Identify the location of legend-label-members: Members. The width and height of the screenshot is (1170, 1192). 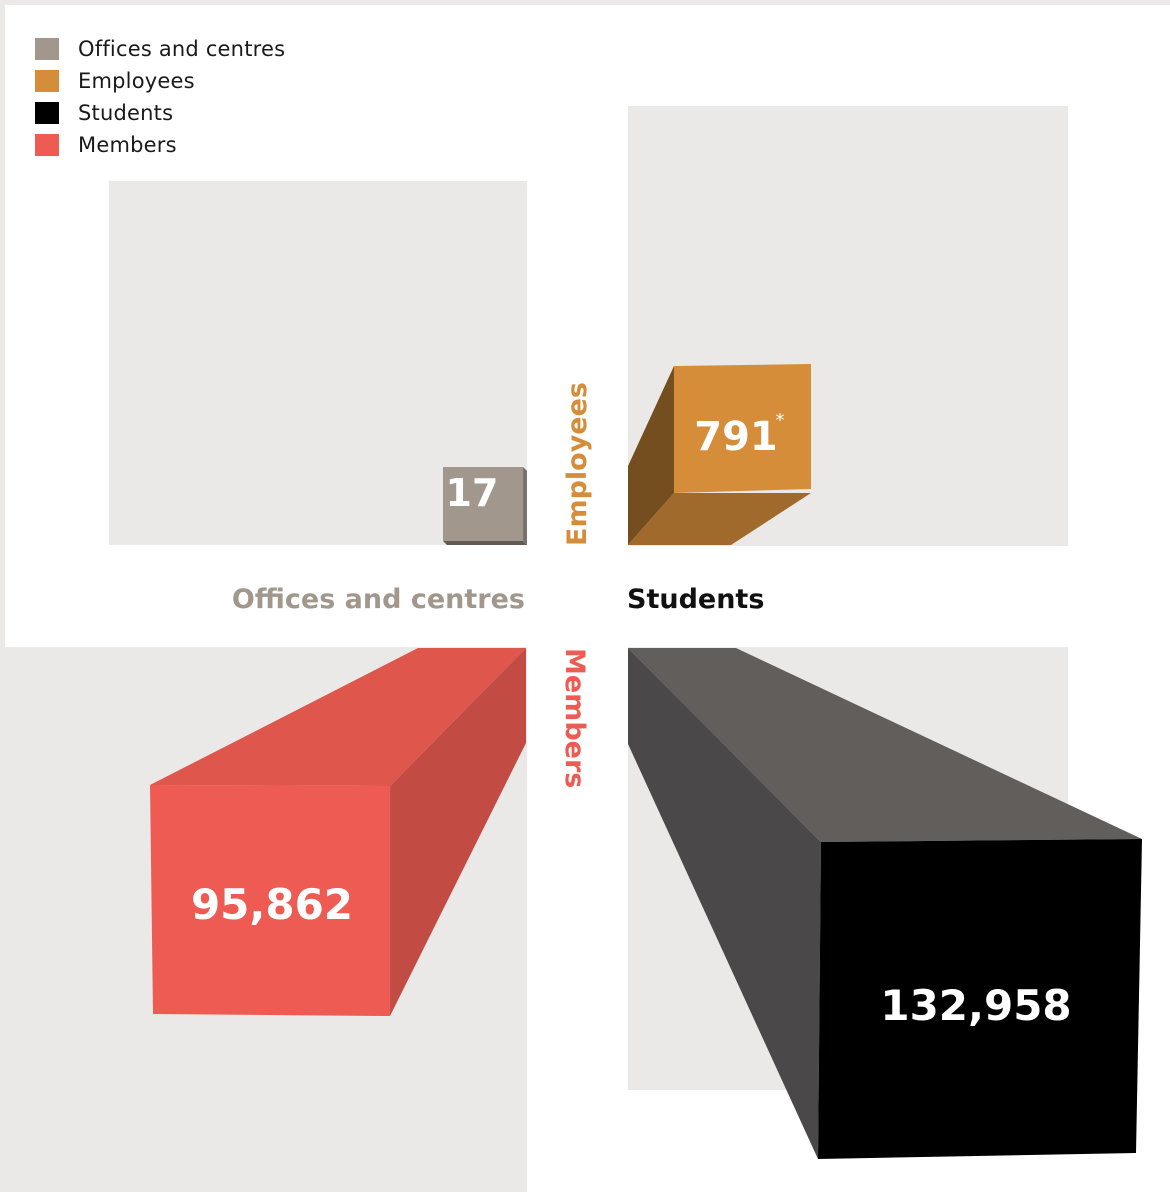
(127, 145).